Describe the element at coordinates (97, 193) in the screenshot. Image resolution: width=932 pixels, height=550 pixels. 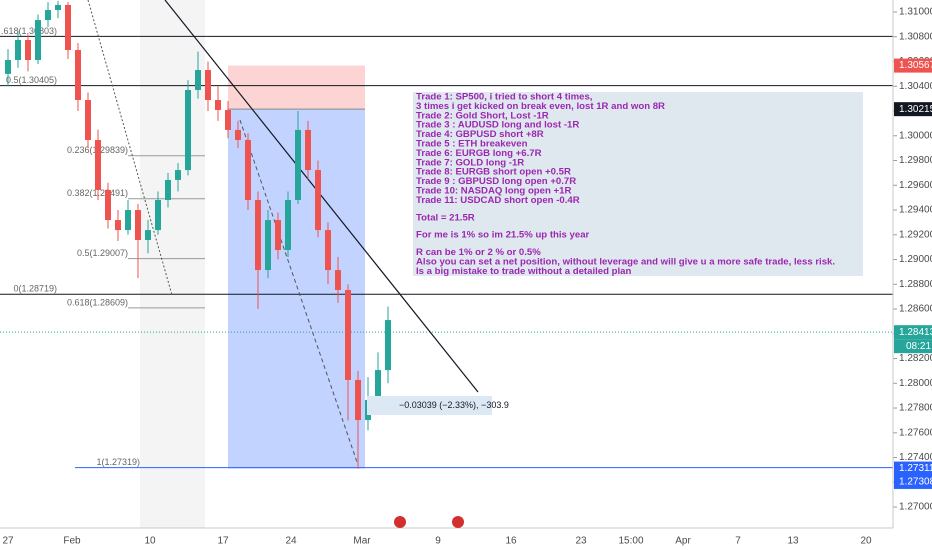
I see `fib-label: 0.382(1.29491)` at that location.